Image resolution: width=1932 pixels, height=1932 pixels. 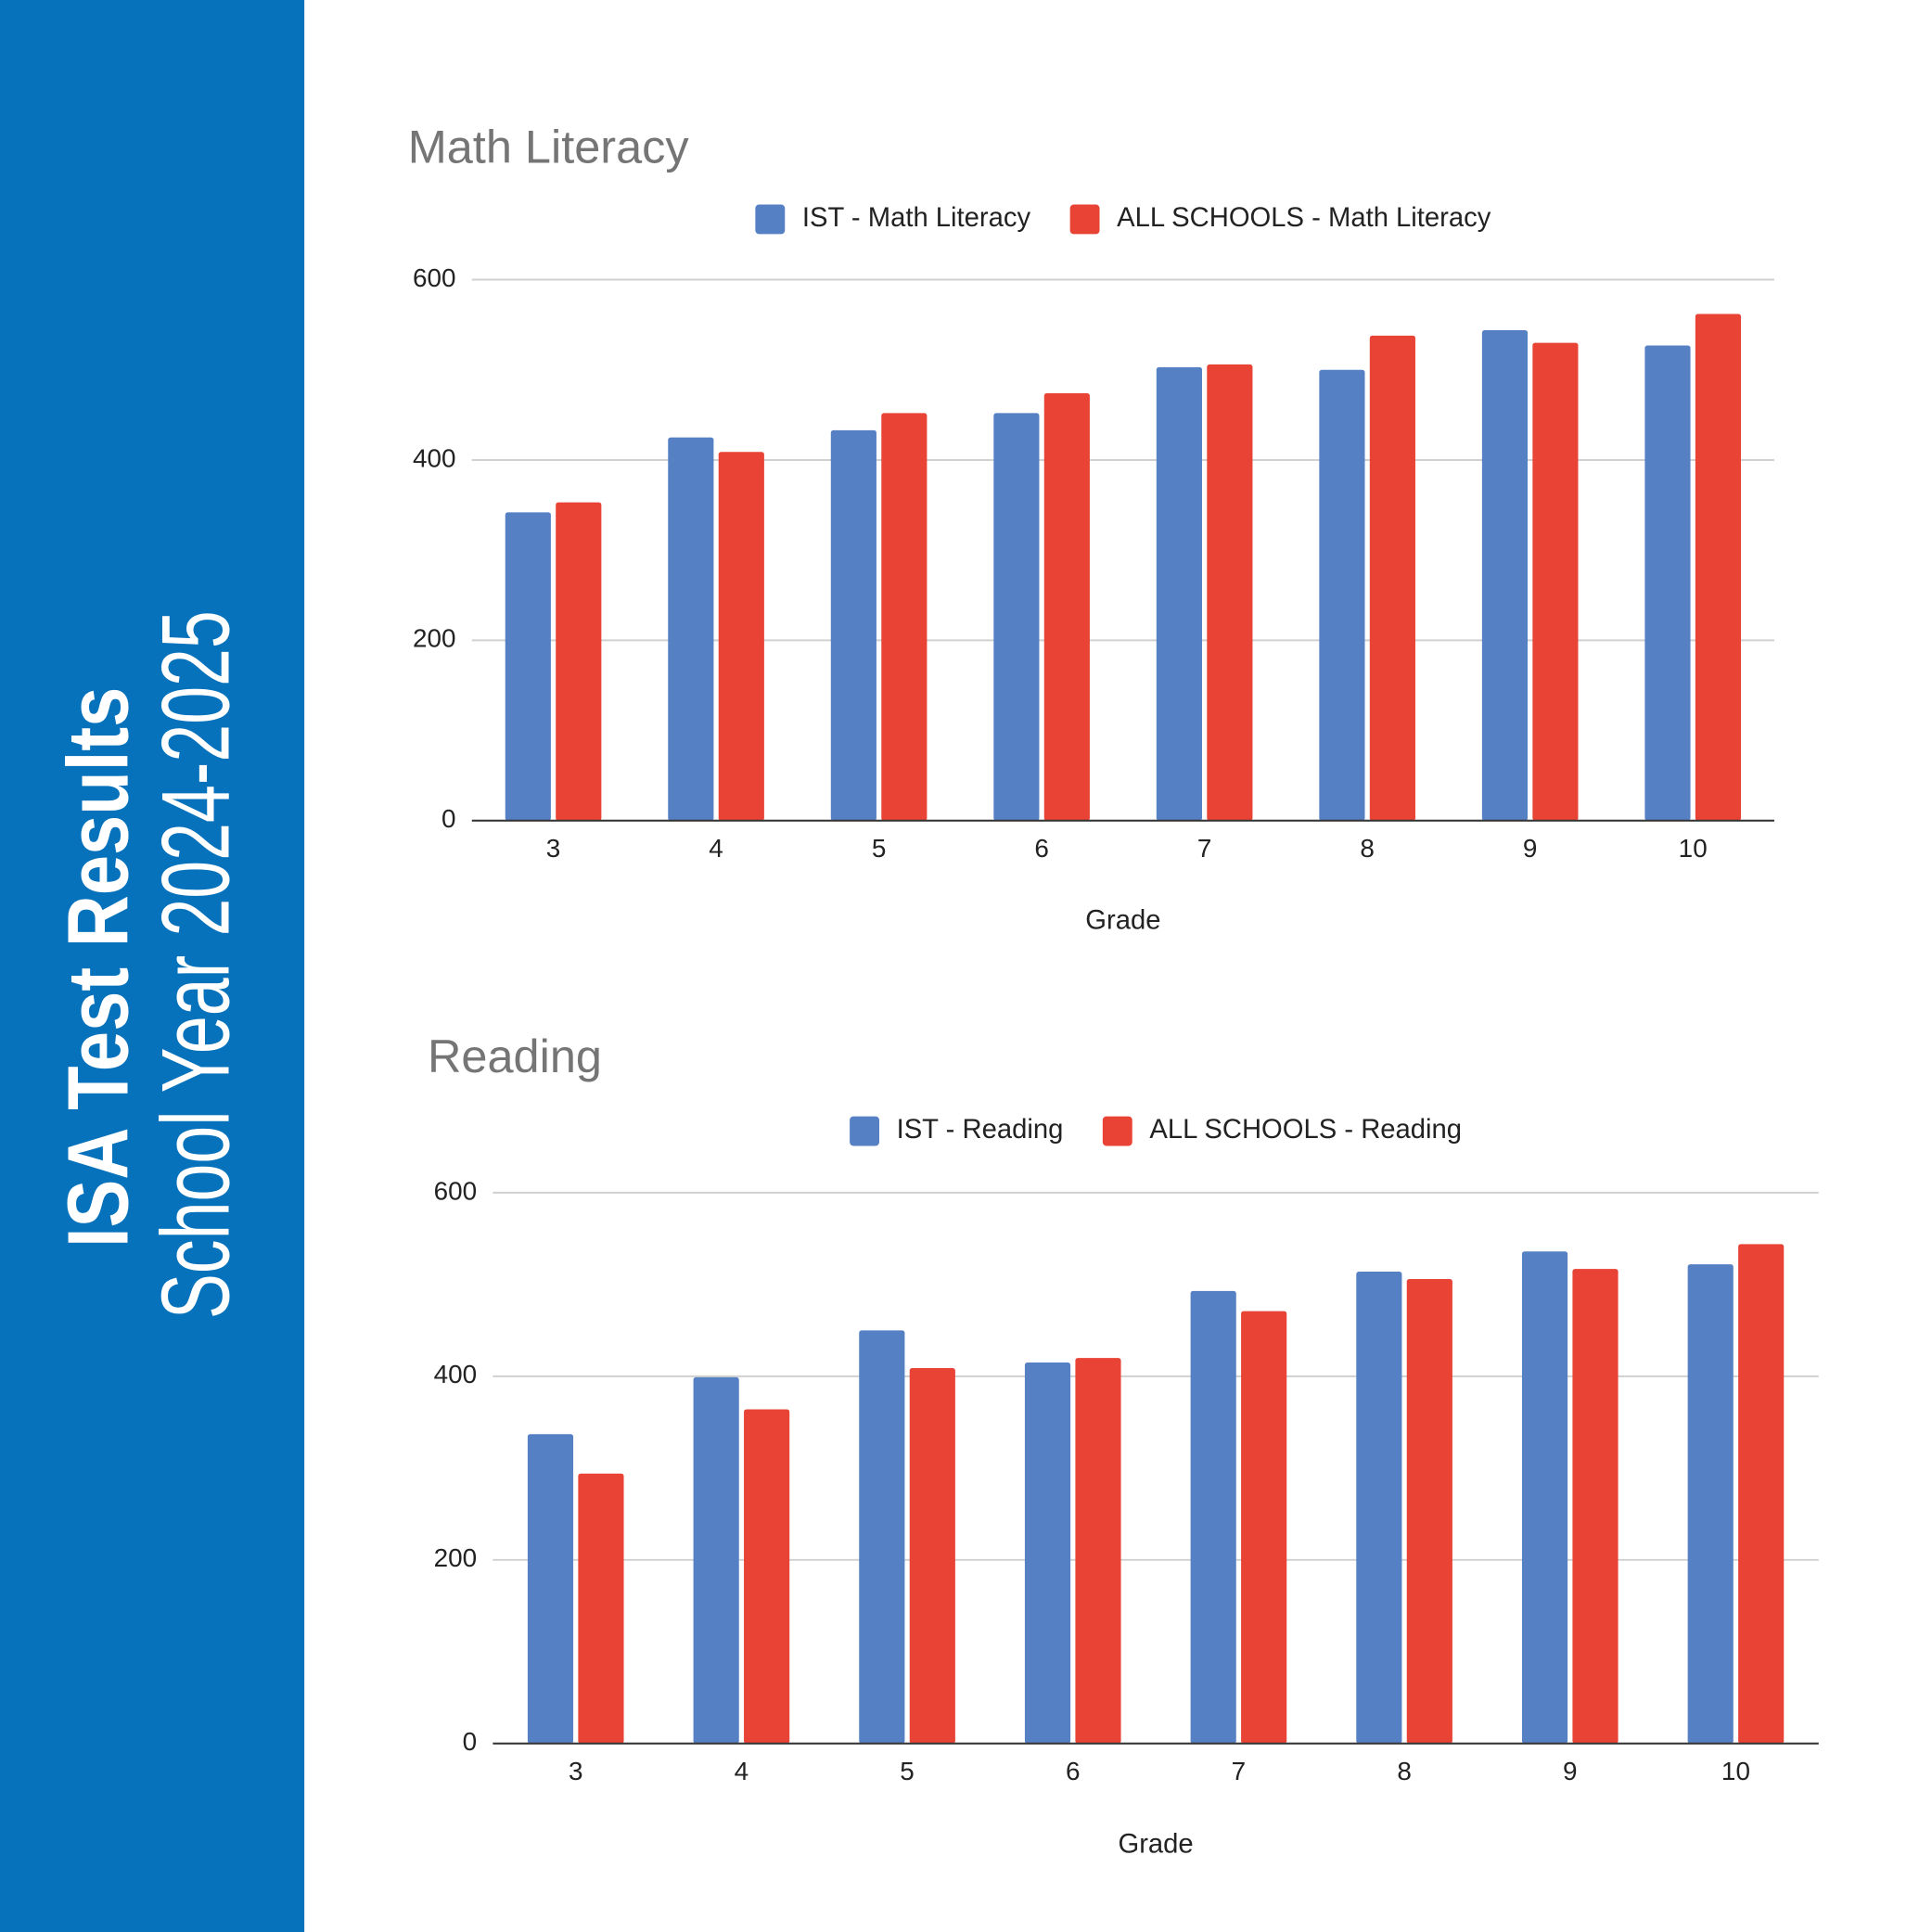 What do you see at coordinates (515, 1056) in the screenshot?
I see `chart-title: Reading` at bounding box center [515, 1056].